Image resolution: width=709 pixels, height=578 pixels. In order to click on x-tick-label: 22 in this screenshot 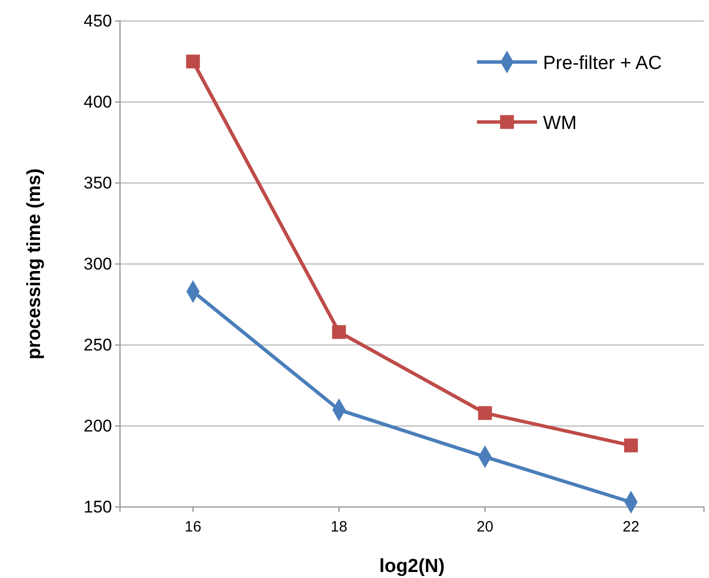, I will do `click(631, 527)`.